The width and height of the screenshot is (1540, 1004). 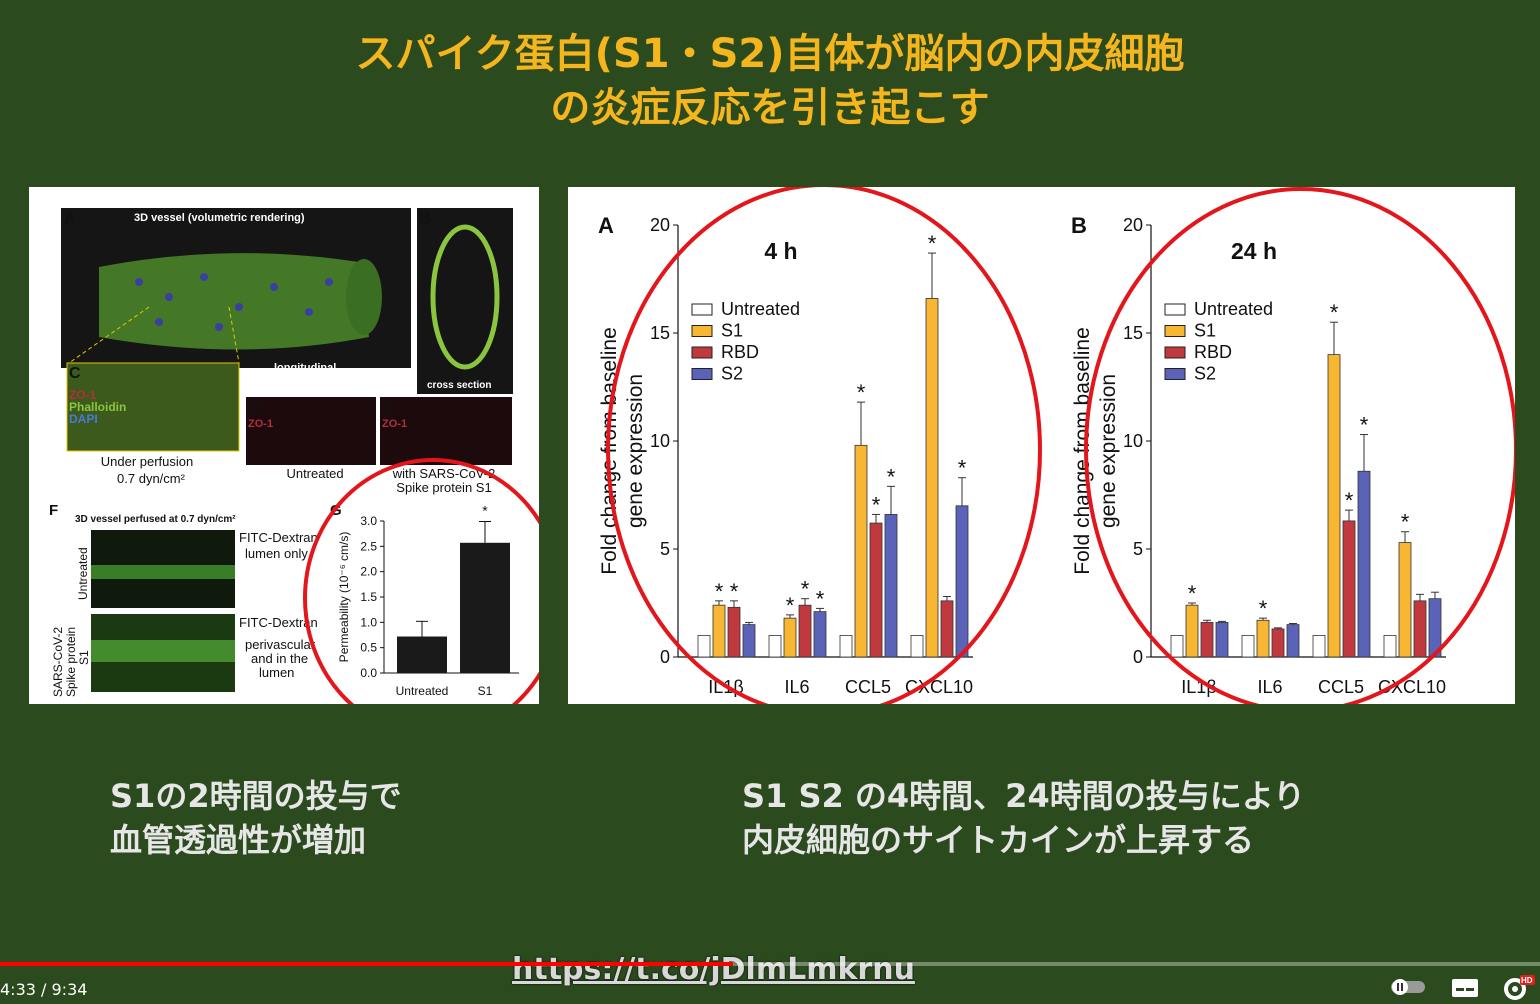 What do you see at coordinates (459, 385) in the screenshot?
I see `panel-b-sub: cross section` at bounding box center [459, 385].